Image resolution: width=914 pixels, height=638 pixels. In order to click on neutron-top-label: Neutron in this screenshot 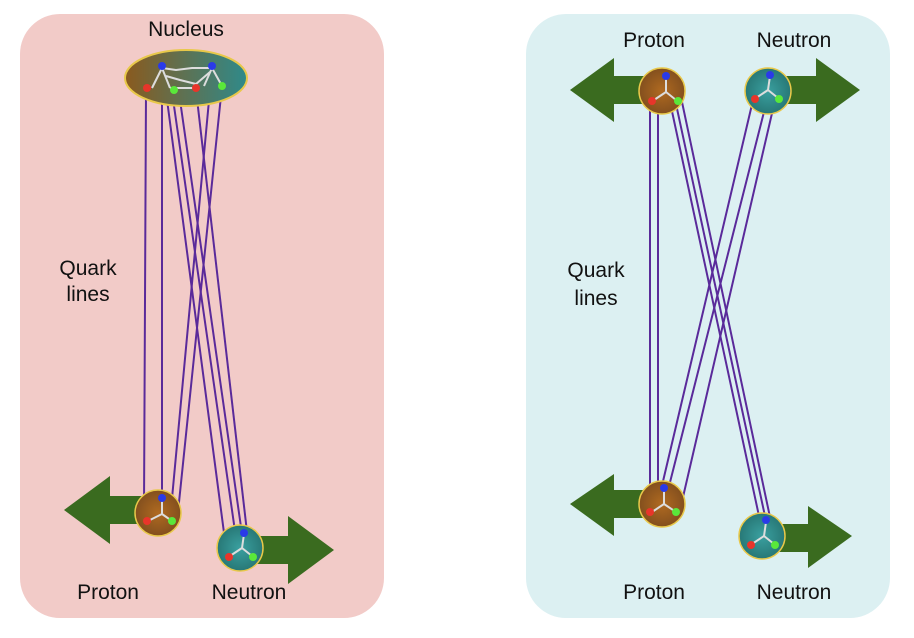, I will do `click(794, 40)`.